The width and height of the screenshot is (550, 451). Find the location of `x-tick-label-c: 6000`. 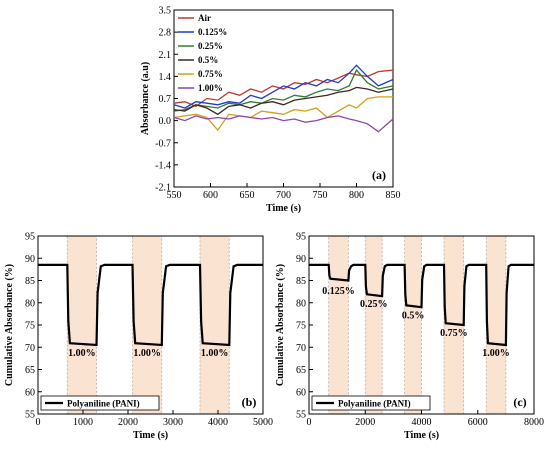

x-tick-label-c: 6000 is located at coordinates (478, 422).